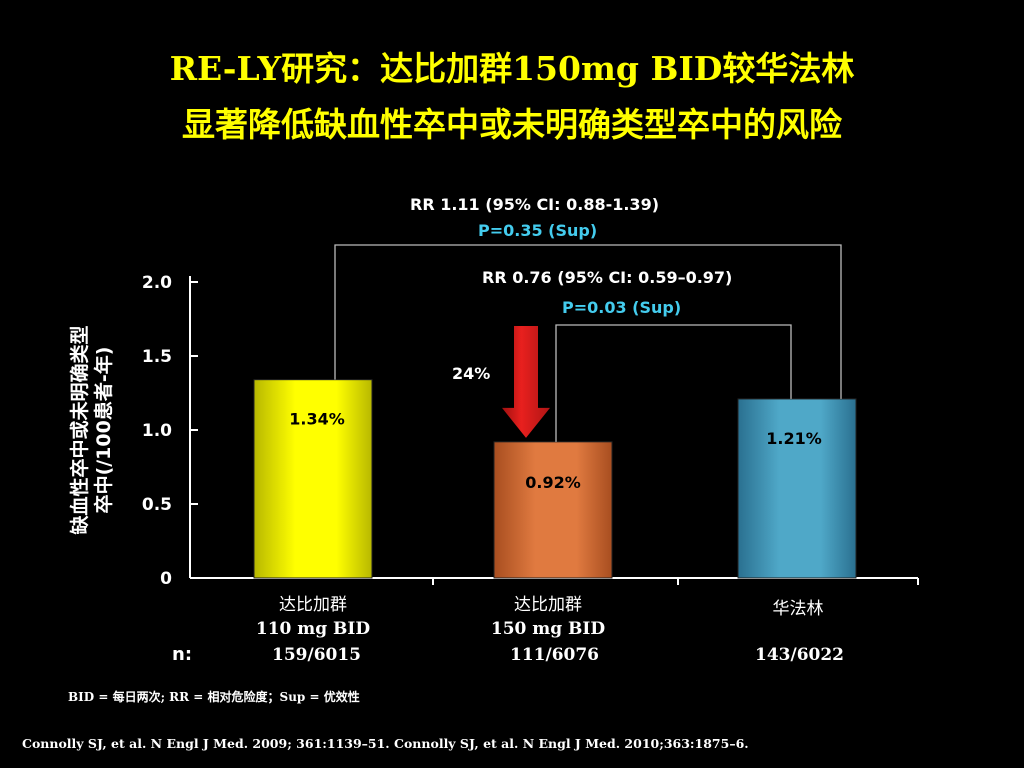 This screenshot has height=768, width=1024. Describe the element at coordinates (512, 124) in the screenshot. I see `slide-title-line2: 显著降低缺血性卒中或未明确类型卒中的风险` at that location.